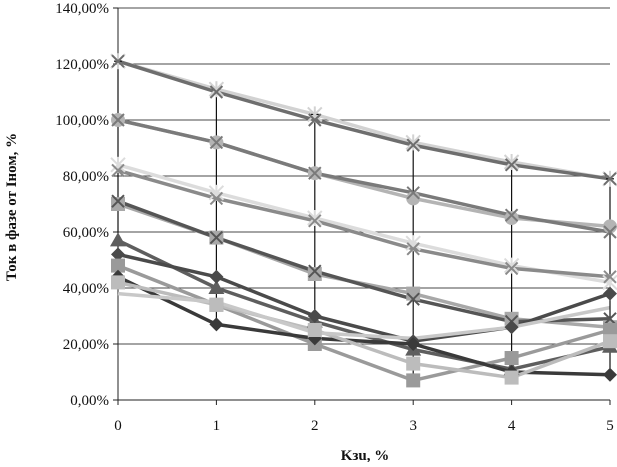  Describe the element at coordinates (82, 121) in the screenshot. I see `y-tick-label: 100,00%` at that location.